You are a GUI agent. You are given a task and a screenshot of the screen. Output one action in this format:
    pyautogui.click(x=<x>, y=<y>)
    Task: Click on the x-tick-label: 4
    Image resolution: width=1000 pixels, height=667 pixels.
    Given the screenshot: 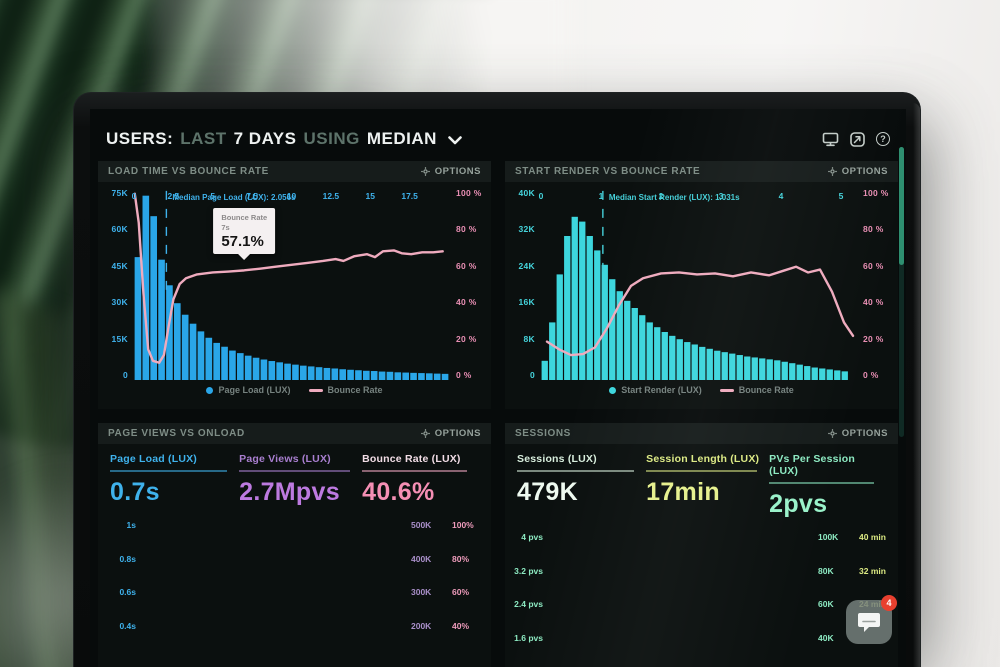 What is the action you would take?
    pyautogui.click(x=781, y=196)
    